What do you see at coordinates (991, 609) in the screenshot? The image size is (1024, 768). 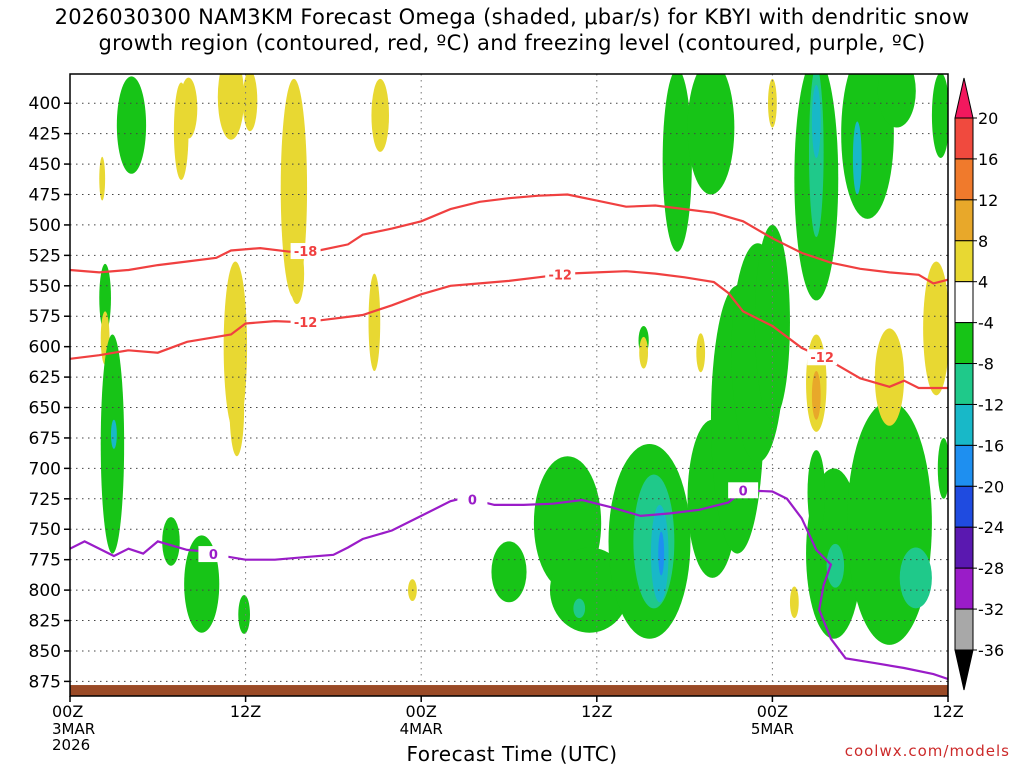 I see `colorbar-label: -32` at bounding box center [991, 609].